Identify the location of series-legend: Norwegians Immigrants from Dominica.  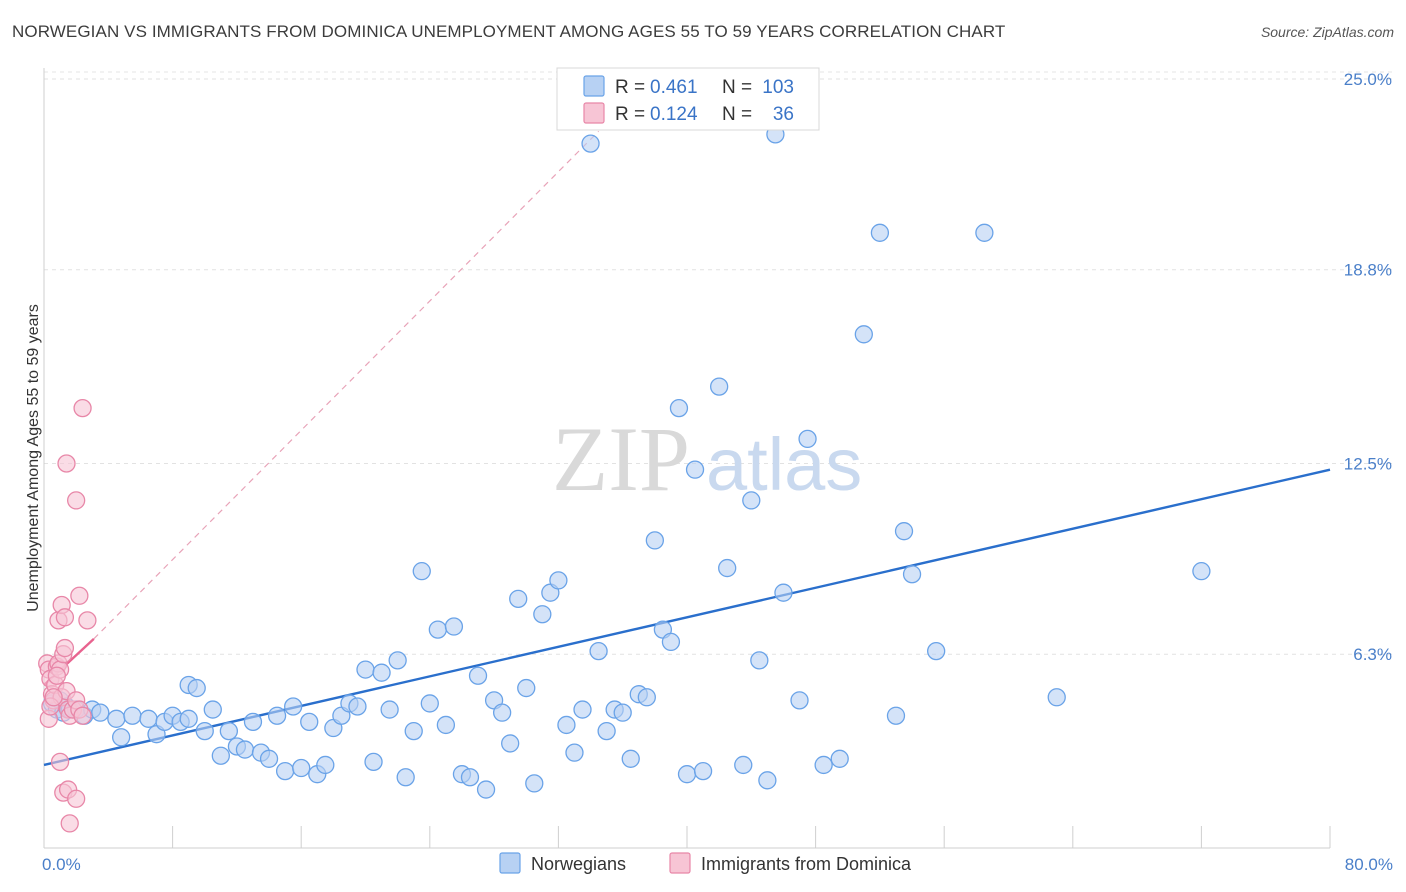
(705, 863).